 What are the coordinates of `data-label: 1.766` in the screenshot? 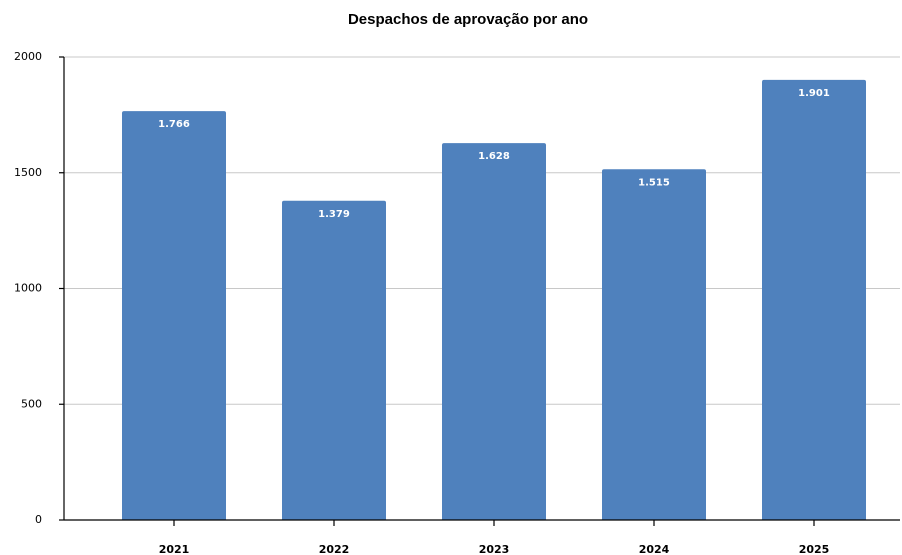 It's located at (174, 124).